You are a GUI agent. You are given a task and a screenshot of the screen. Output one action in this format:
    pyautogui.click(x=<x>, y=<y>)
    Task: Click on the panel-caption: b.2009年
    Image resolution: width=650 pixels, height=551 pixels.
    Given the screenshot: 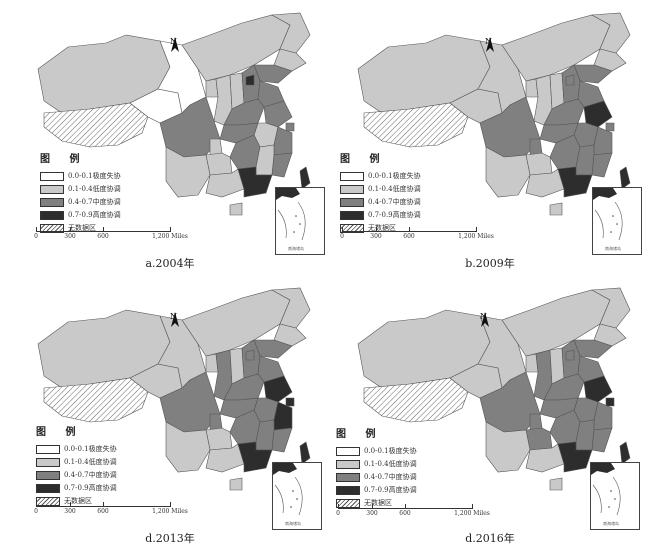 What is the action you would take?
    pyautogui.click(x=490, y=263)
    